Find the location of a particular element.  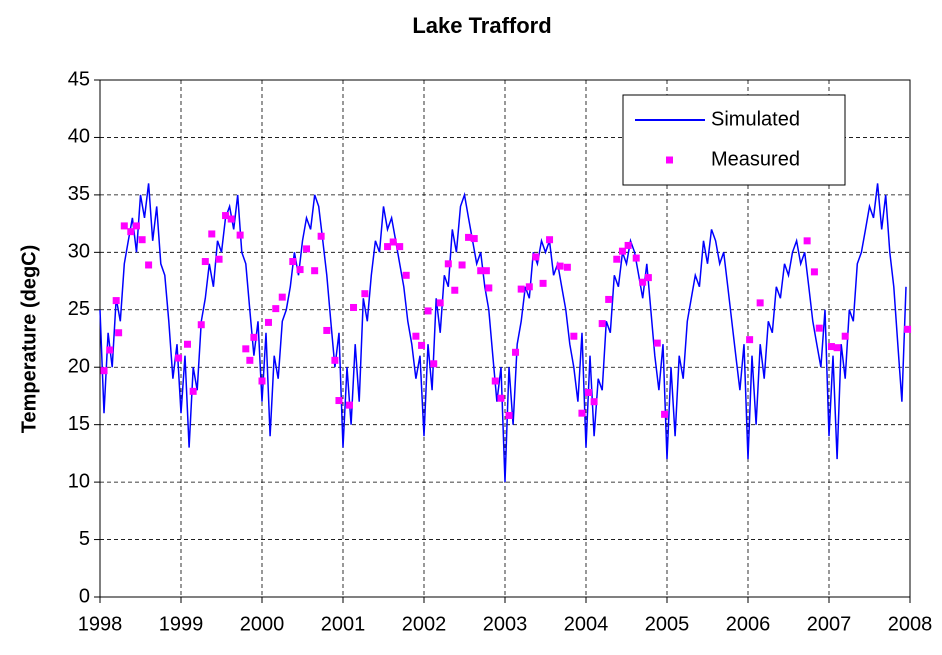

x-tick-label: 1999 is located at coordinates (181, 624).